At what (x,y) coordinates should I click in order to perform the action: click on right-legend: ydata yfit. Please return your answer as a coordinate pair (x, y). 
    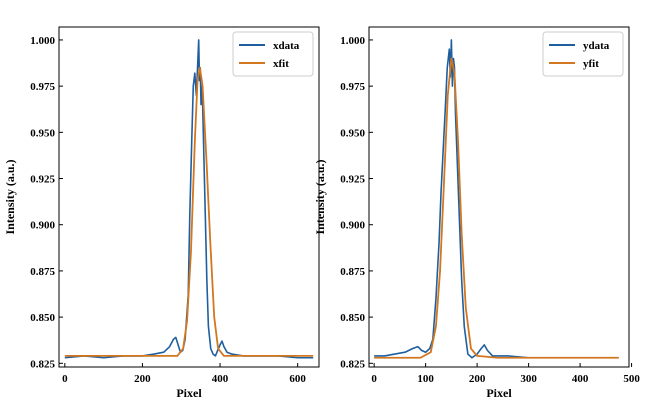
    Looking at the image, I should click on (583, 54).